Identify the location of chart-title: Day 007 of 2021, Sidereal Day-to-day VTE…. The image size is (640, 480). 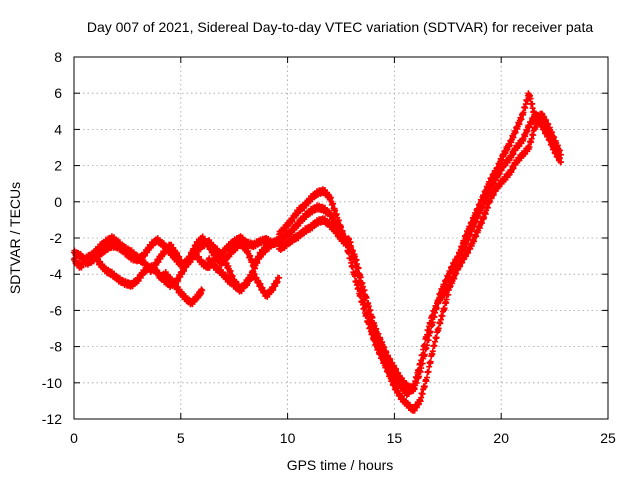
(340, 27).